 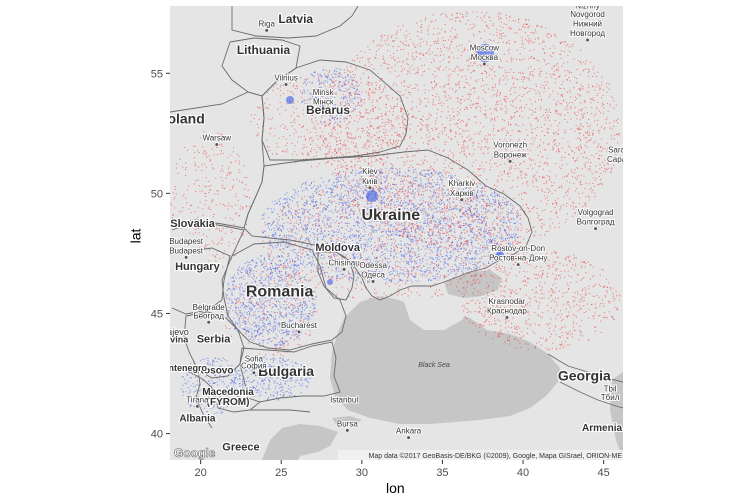 What do you see at coordinates (445, 360) in the screenshot?
I see `black-sea` at bounding box center [445, 360].